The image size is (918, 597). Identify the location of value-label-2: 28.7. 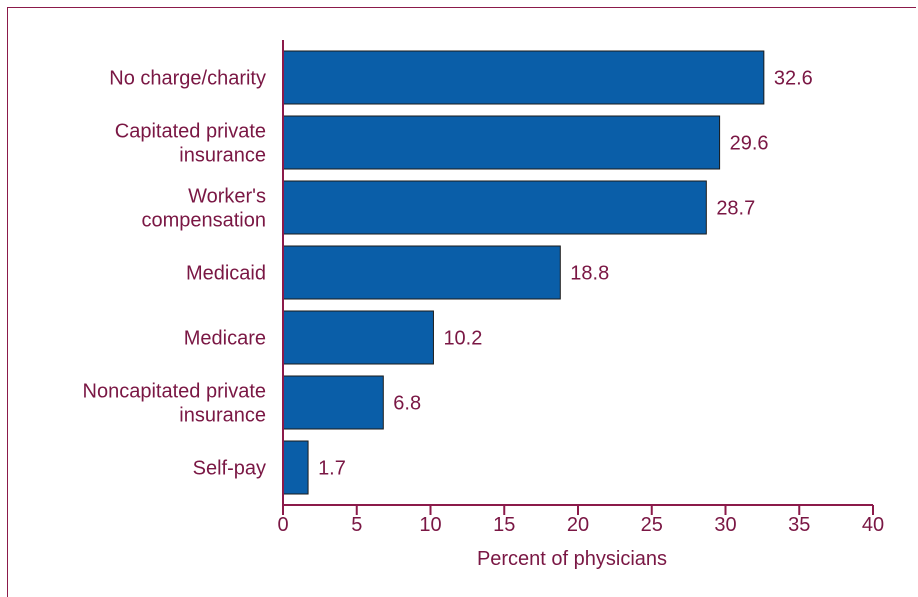
(735, 209).